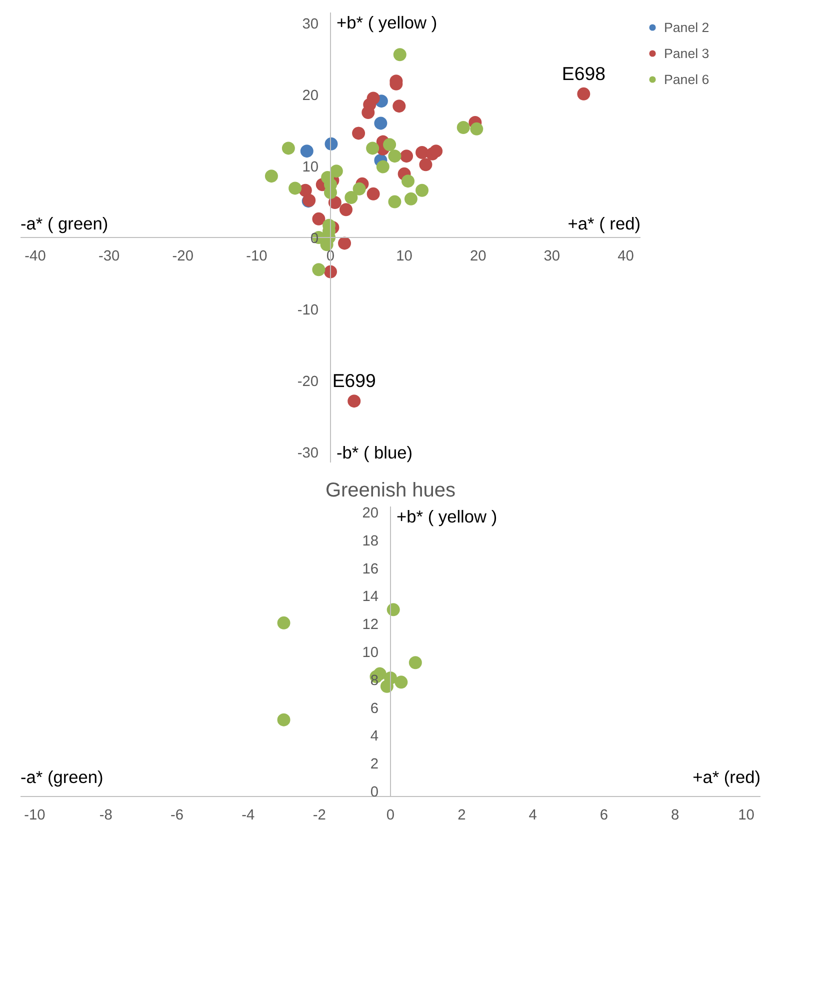 This screenshot has width=822, height=989. What do you see at coordinates (374, 708) in the screenshot?
I see `y-tick-label: 6` at bounding box center [374, 708].